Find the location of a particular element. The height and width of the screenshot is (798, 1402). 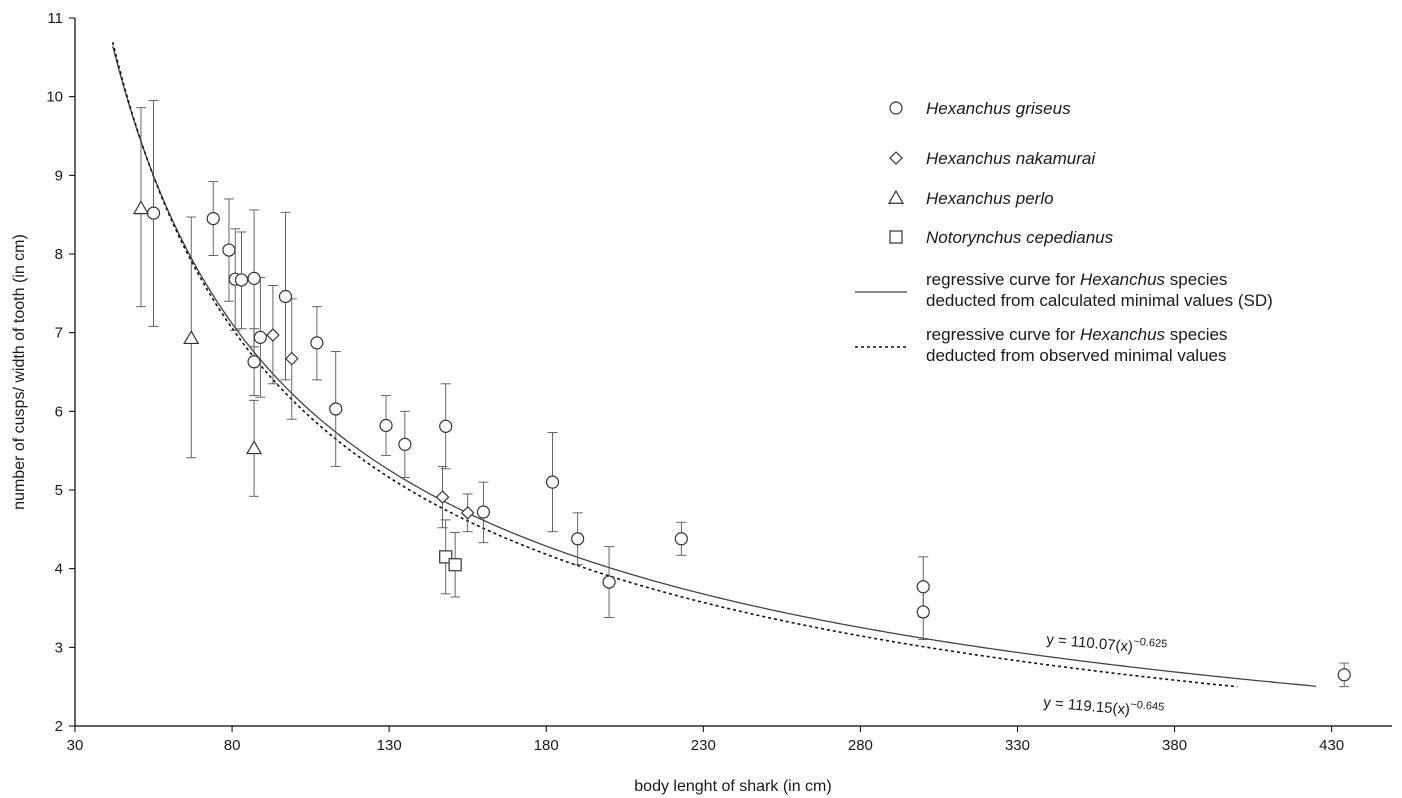

x-tick-label: 30 is located at coordinates (75, 745).